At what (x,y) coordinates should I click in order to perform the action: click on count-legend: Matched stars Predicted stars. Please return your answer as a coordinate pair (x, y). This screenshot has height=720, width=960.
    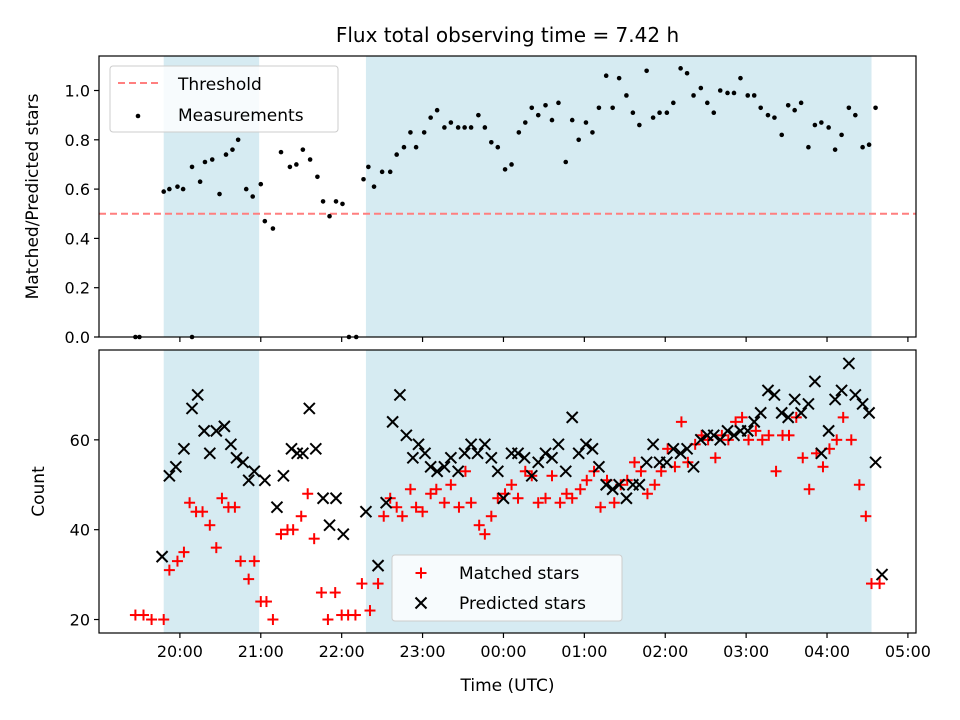
    Looking at the image, I should click on (507, 588).